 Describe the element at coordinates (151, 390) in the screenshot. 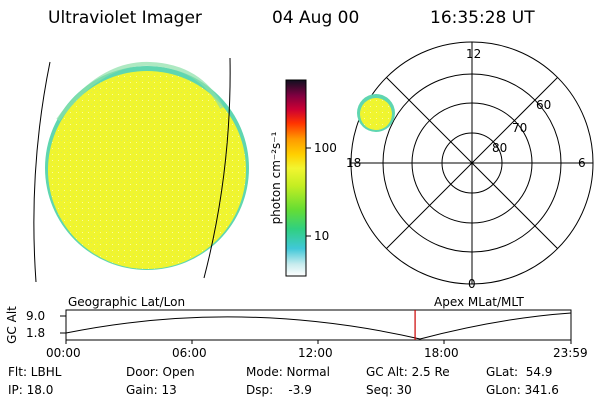

I see `info-gain: Gain: 13` at that location.